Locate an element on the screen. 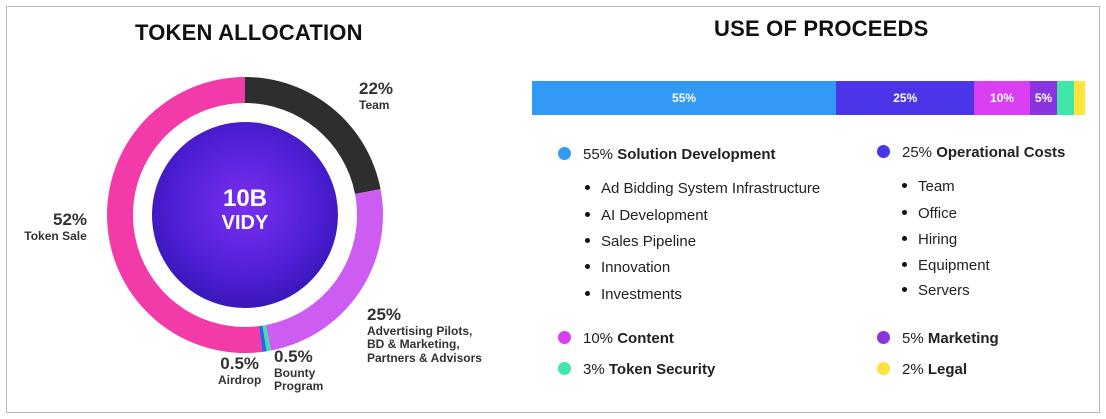 The height and width of the screenshot is (419, 1106). solution-item-5: Investments is located at coordinates (633, 294).